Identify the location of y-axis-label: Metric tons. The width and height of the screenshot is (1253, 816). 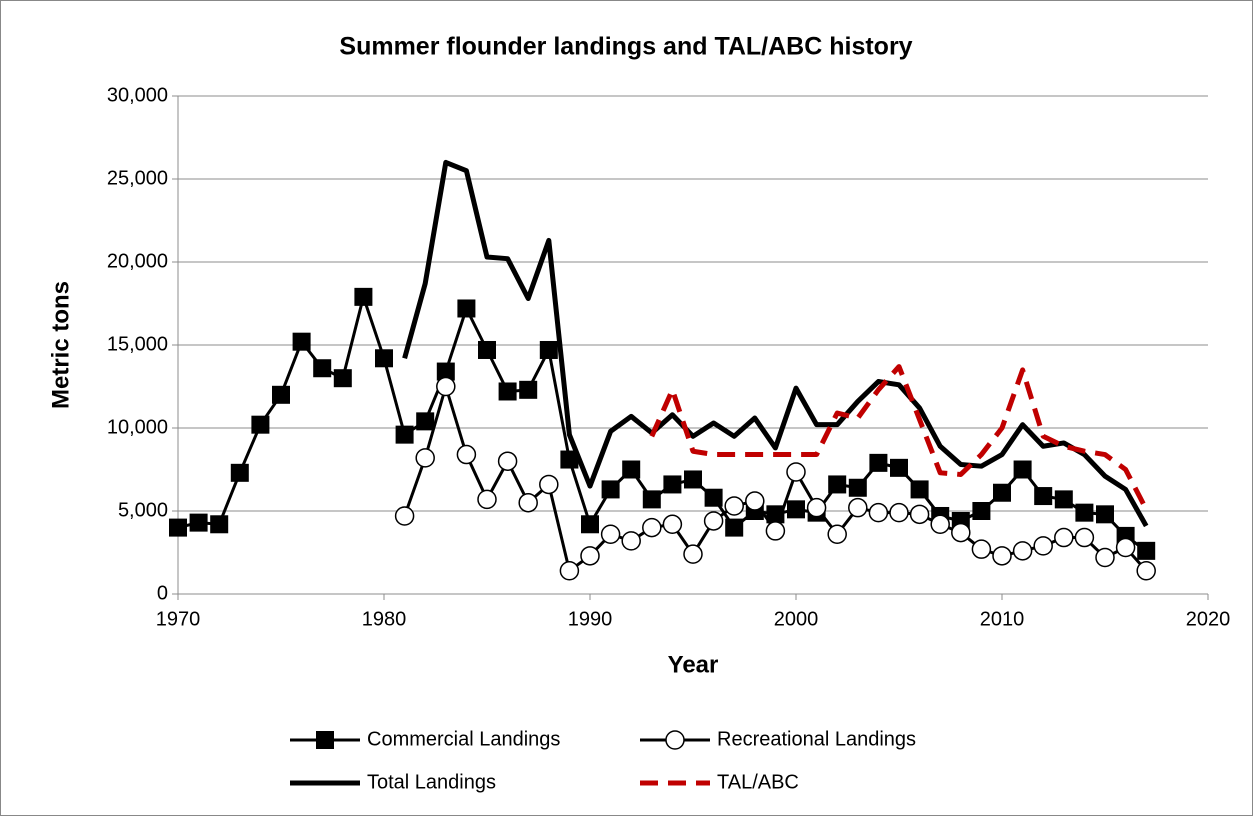
(60, 345).